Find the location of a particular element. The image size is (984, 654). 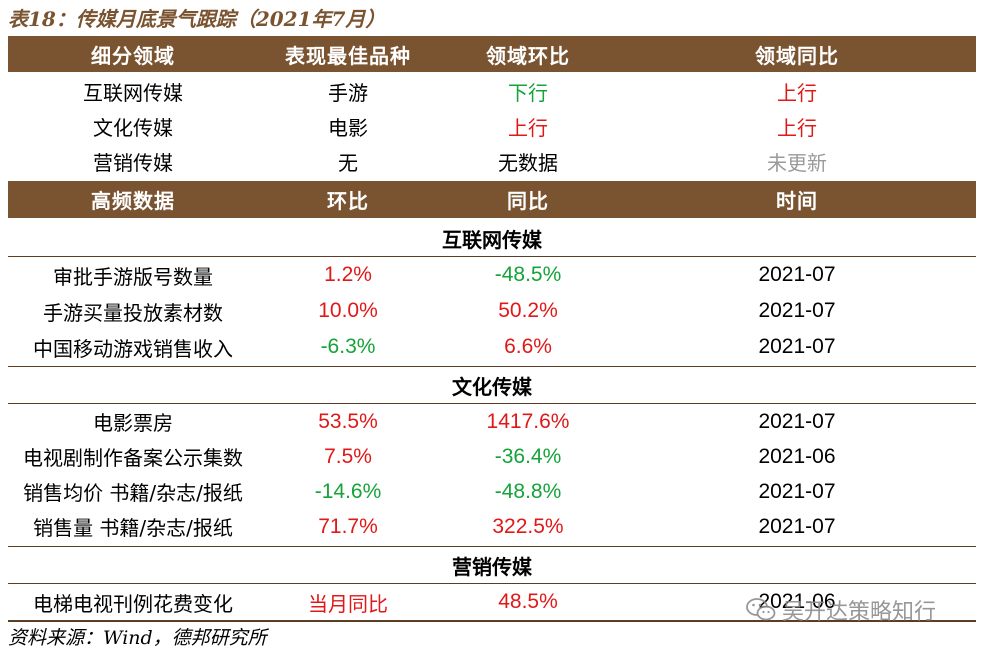

header-cell: 高频数据 is located at coordinates (133, 201).